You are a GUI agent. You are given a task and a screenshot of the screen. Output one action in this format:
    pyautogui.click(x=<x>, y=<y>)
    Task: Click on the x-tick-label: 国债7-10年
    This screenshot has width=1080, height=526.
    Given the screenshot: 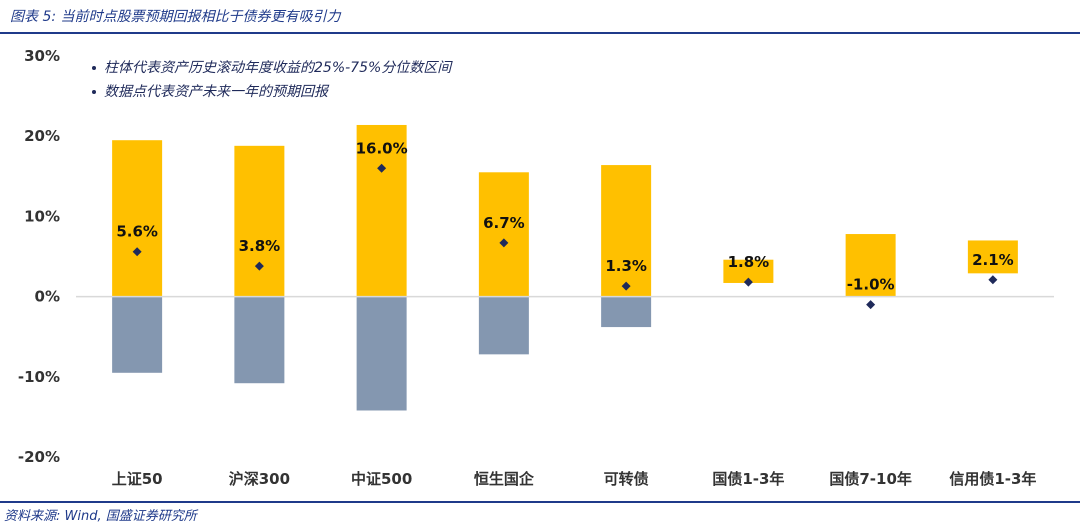 What is the action you would take?
    pyautogui.click(x=870, y=479)
    